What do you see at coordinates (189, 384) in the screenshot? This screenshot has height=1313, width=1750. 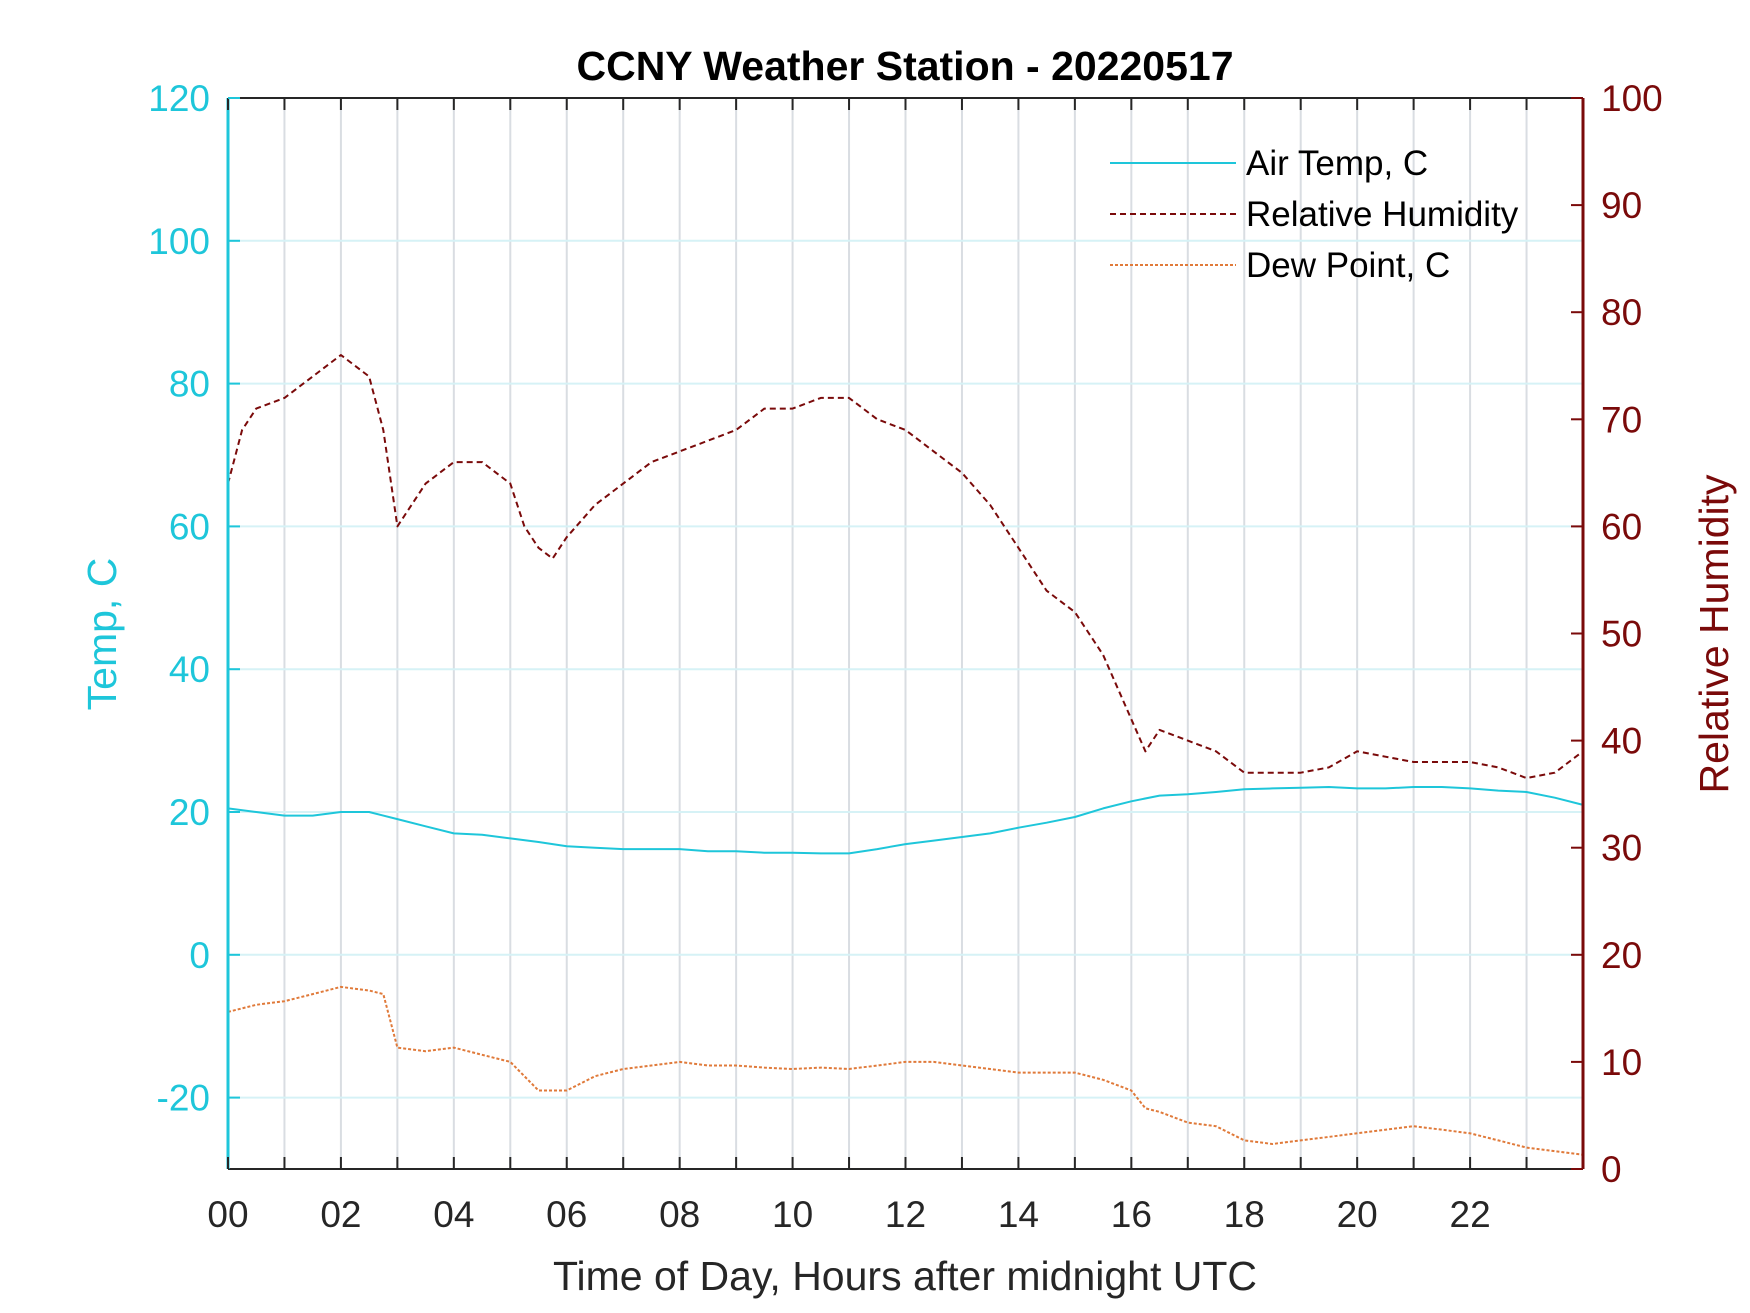 I see `y-tick-label-left: 80` at bounding box center [189, 384].